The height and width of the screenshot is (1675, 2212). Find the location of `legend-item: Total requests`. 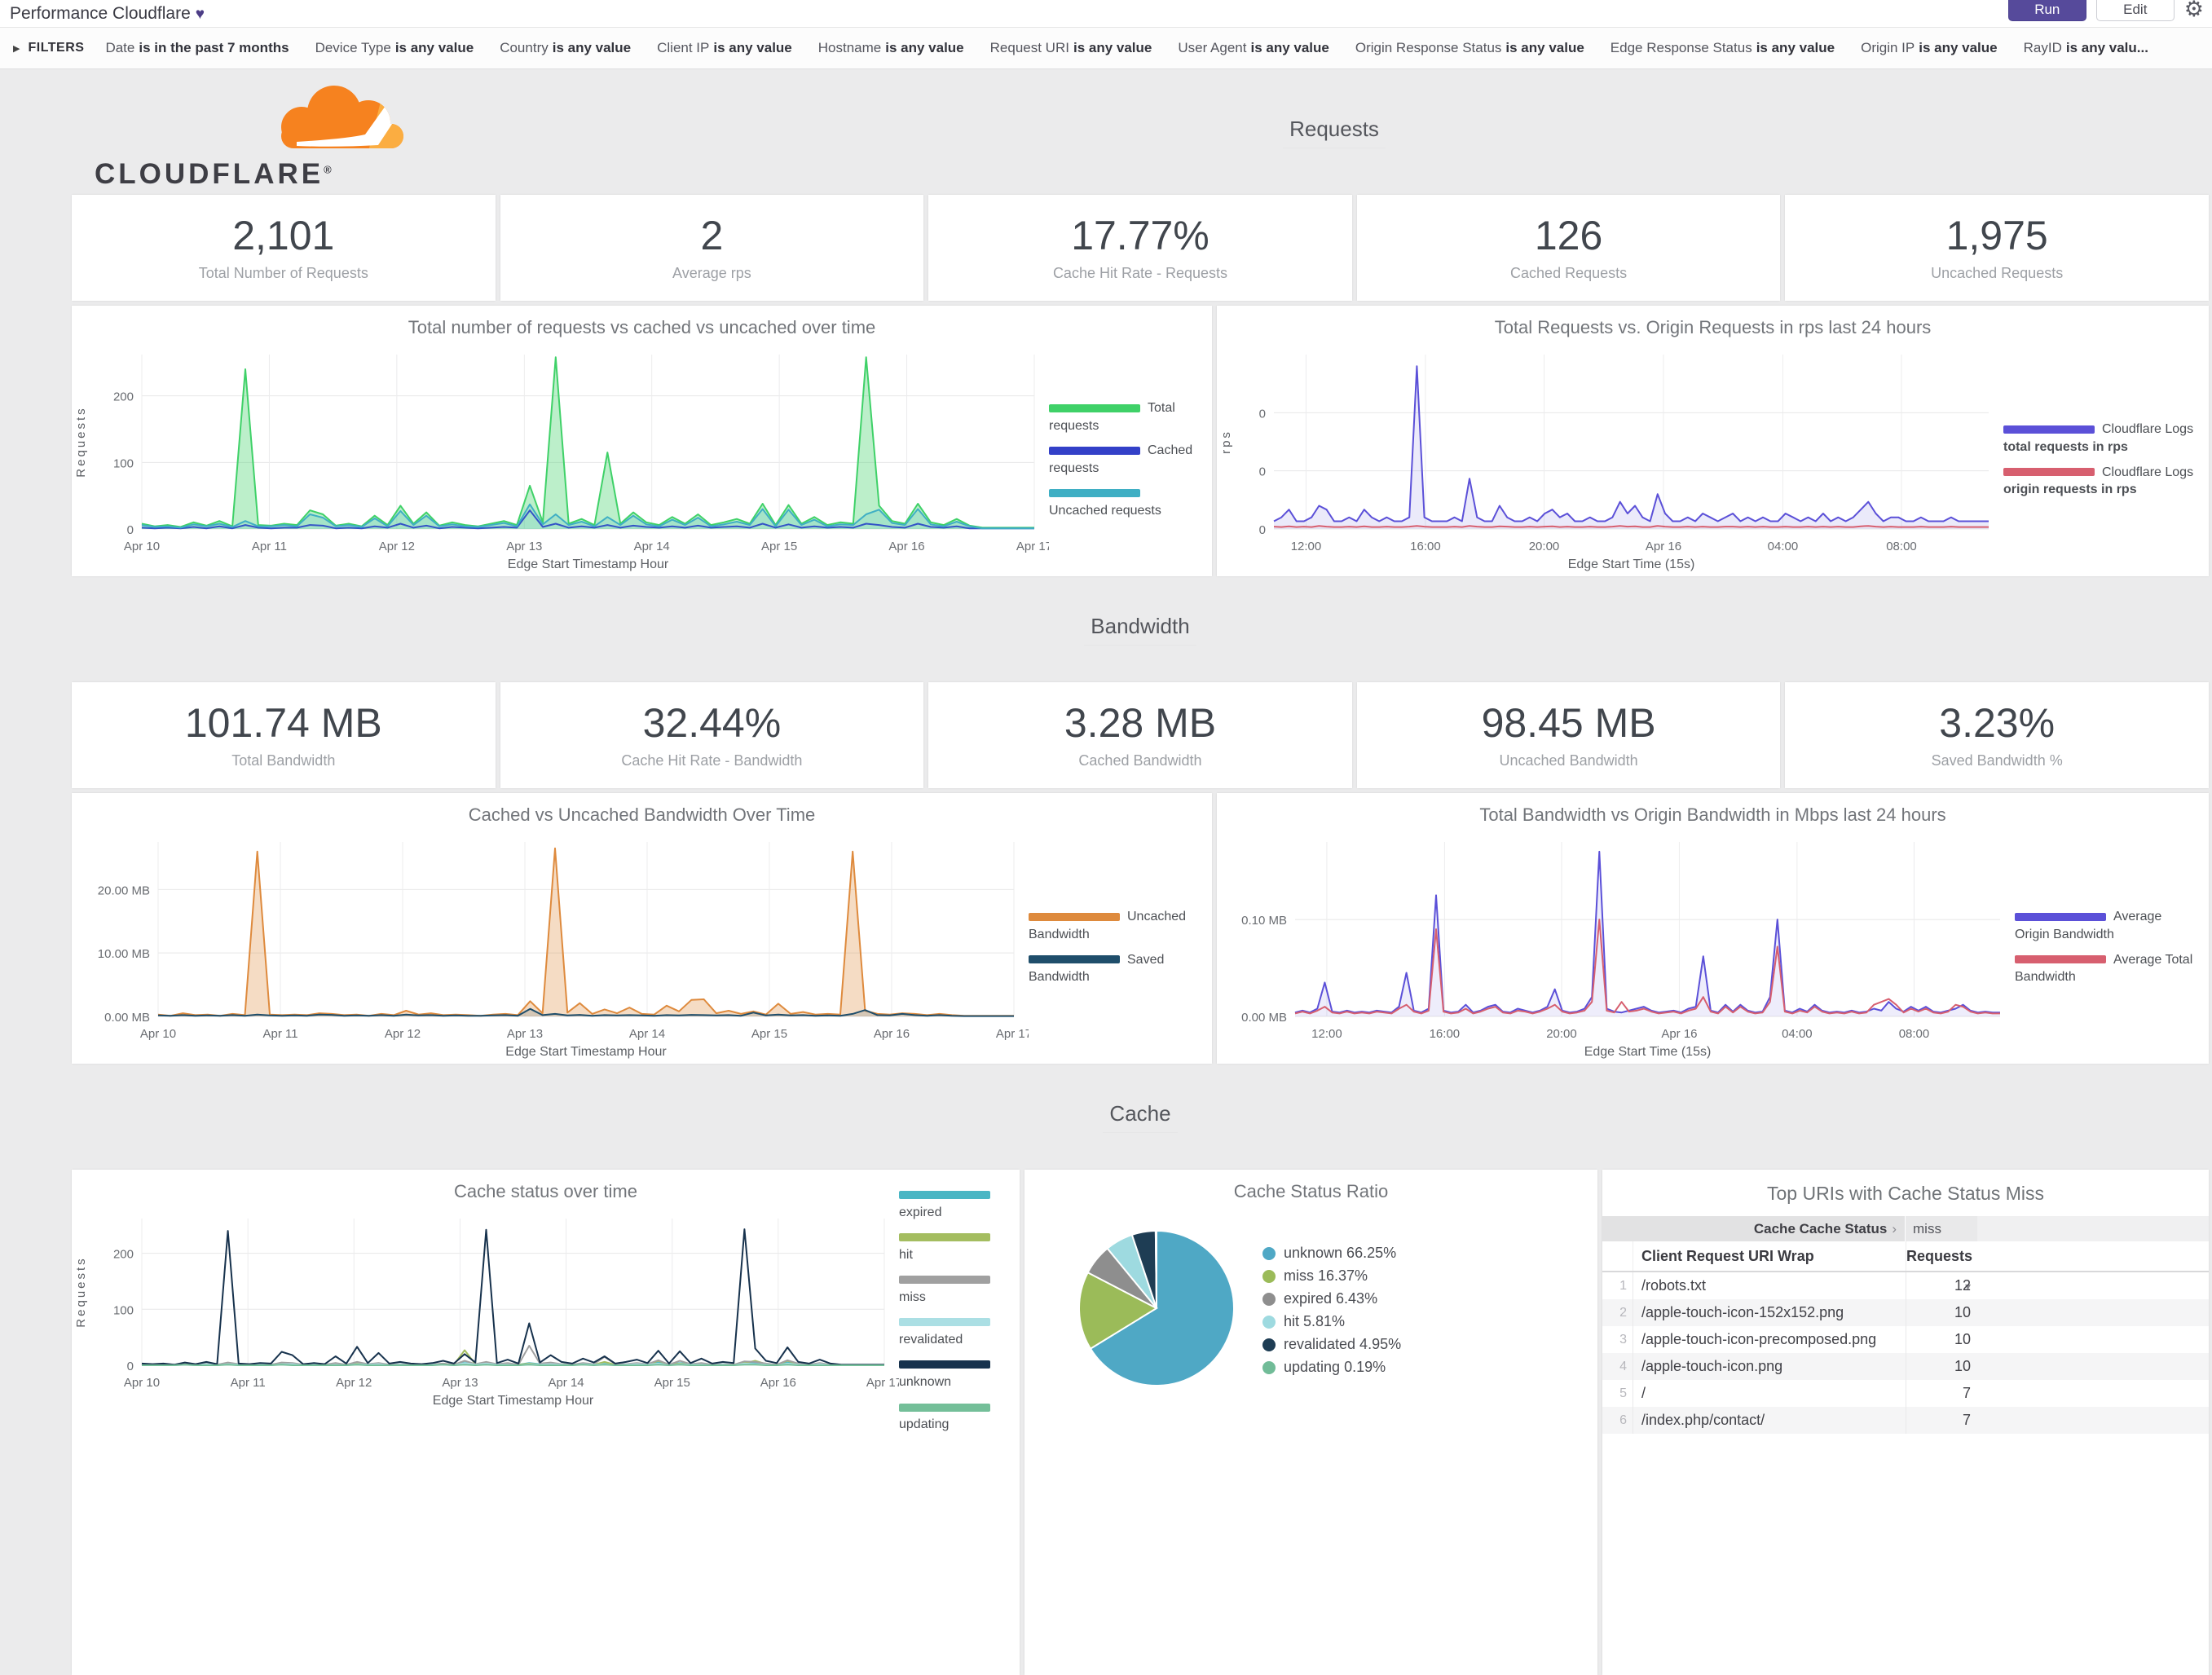

legend-item: Total requests is located at coordinates (1112, 417).